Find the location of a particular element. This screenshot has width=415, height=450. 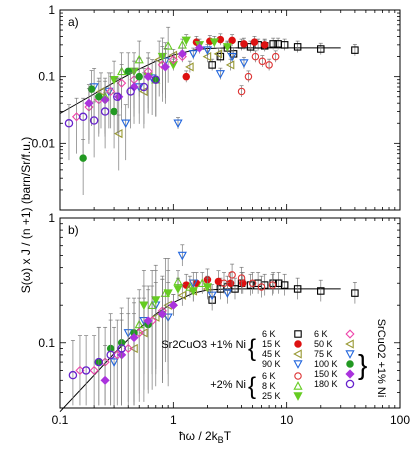

legend-brace: { is located at coordinates (252, 348).